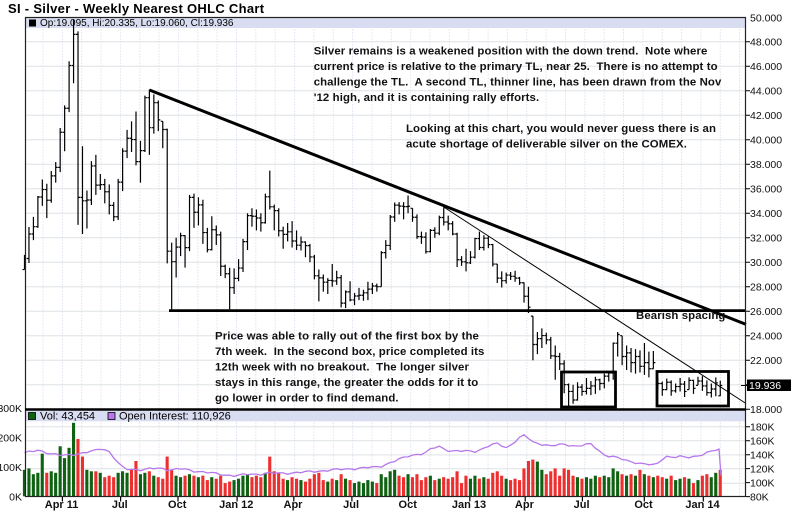 This screenshot has width=800, height=513. Describe the element at coordinates (765, 386) in the screenshot. I see `svg-text: 19.936` at that location.